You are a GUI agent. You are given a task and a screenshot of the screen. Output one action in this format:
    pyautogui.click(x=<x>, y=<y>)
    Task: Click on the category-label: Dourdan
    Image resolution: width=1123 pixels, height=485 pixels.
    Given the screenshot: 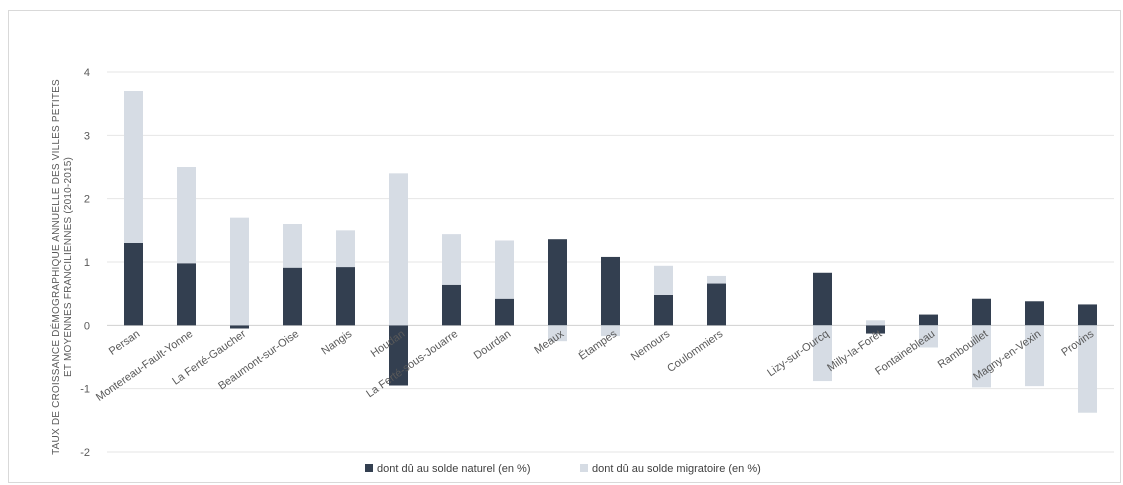 What is the action you would take?
    pyautogui.click(x=492, y=345)
    